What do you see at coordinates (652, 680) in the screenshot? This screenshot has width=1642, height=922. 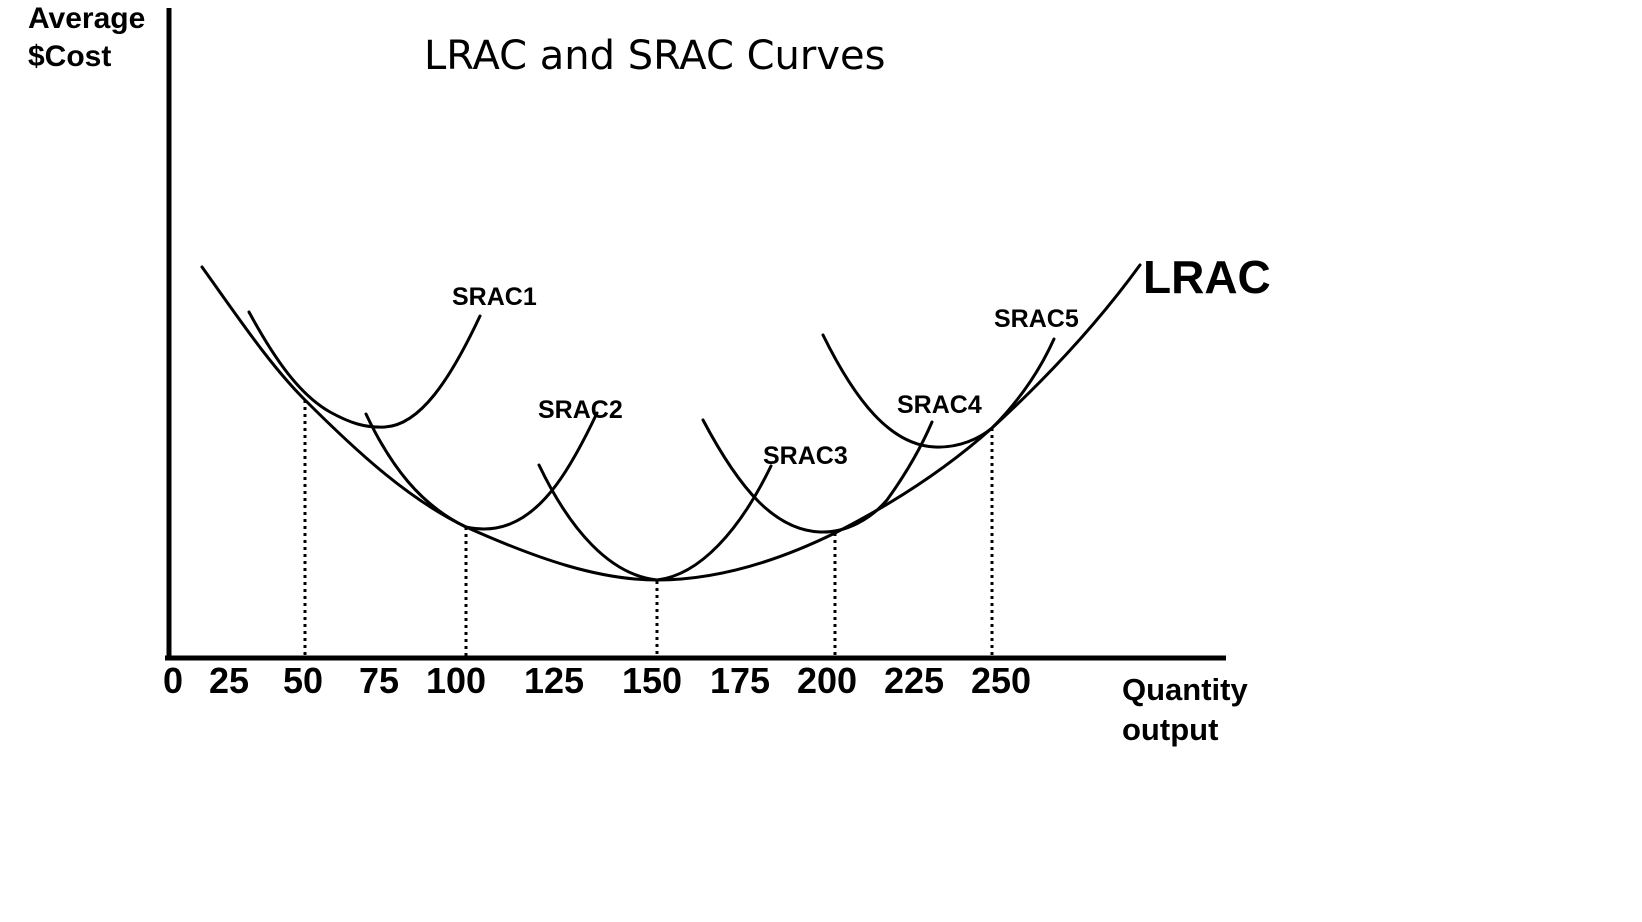 I see `x-tick-150: 150` at bounding box center [652, 680].